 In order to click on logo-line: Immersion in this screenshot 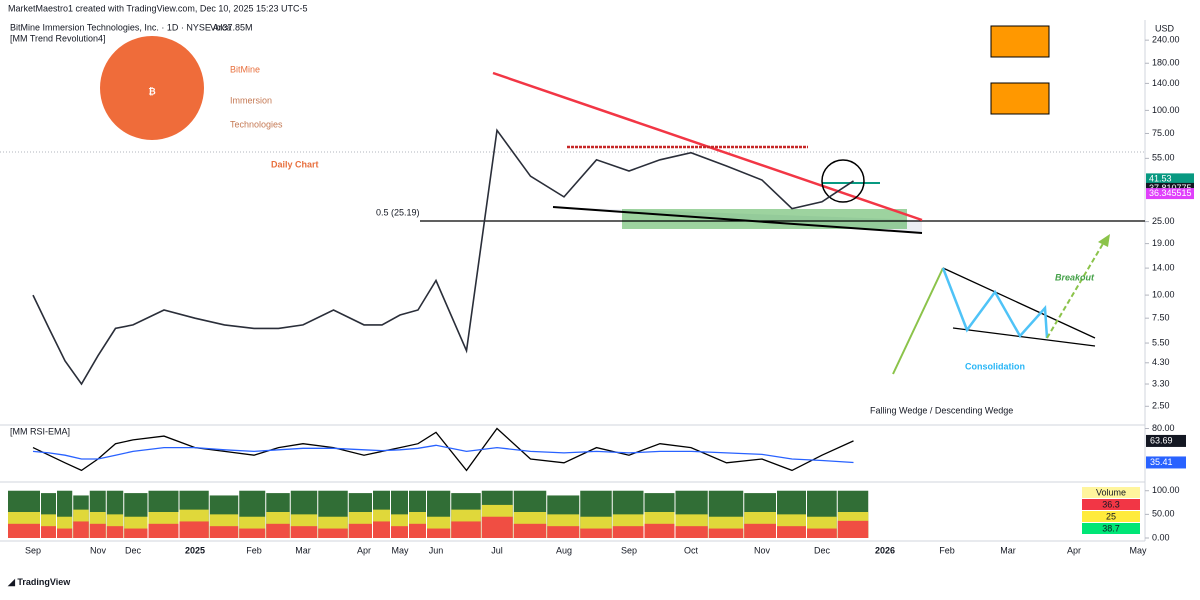, I will do `click(251, 100)`.